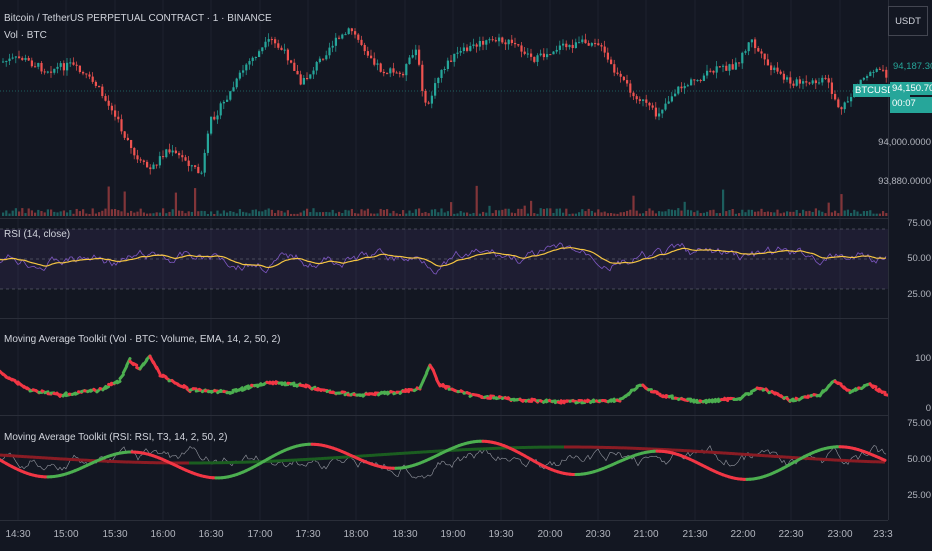 This screenshot has width=932, height=551. Describe the element at coordinates (597, 534) in the screenshot. I see `time-label: 20:30` at that location.